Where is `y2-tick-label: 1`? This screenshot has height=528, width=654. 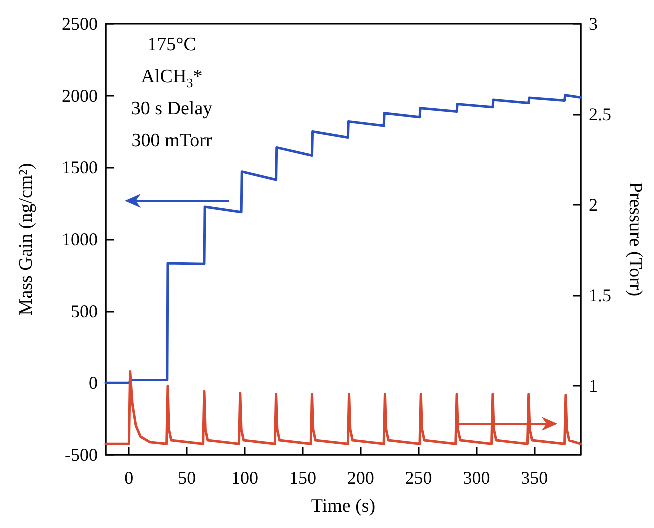 y2-tick-label: 1 is located at coordinates (593, 386).